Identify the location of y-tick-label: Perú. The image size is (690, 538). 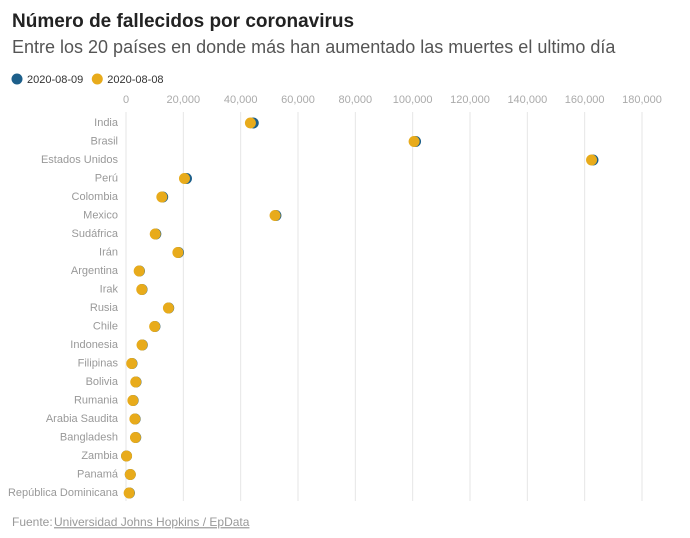
(106, 178).